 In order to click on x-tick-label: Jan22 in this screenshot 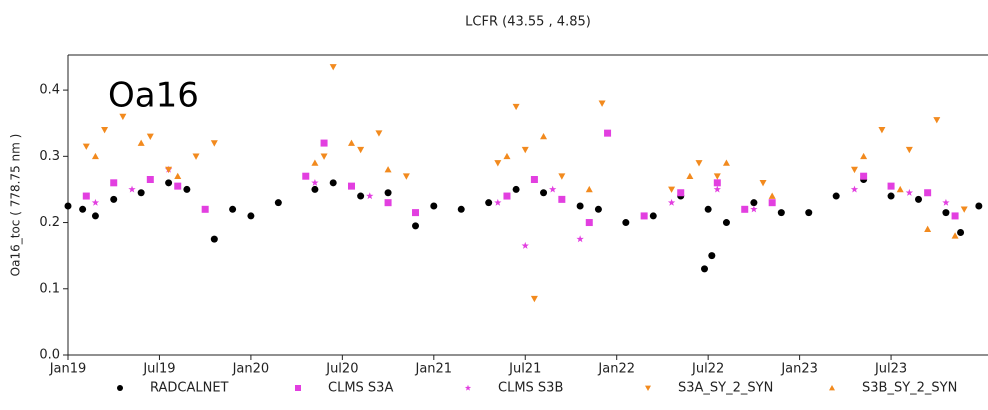, I will do `click(616, 369)`.